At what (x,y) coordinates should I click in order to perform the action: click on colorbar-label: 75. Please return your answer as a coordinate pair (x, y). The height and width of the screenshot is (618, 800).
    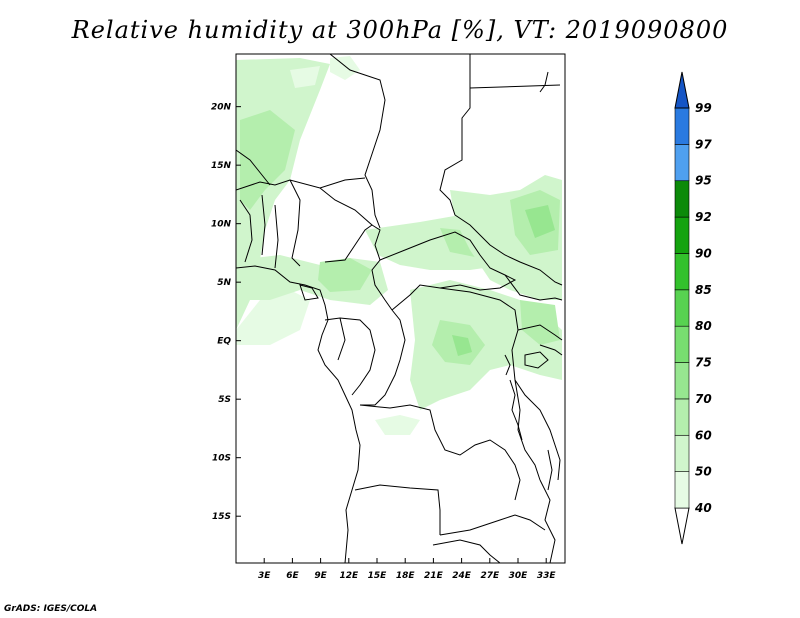
    Looking at the image, I should click on (703, 363).